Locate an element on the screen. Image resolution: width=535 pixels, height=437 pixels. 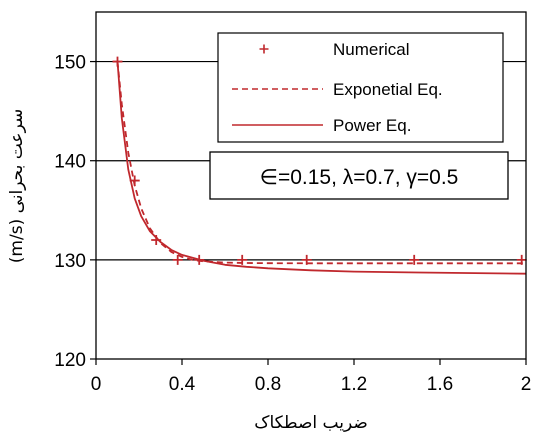
y-axis-title: سرعت بحرانی (m/s) is located at coordinates (17, 186).